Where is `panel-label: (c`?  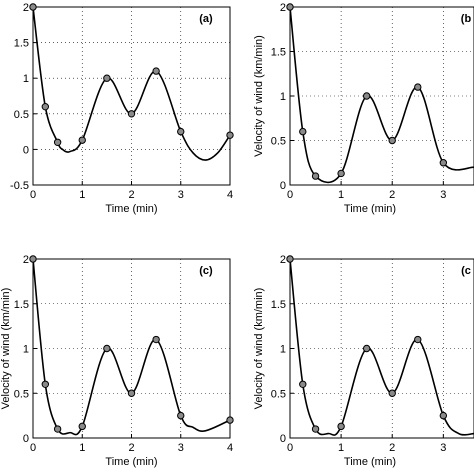 panel-label: (c is located at coordinates (466, 271).